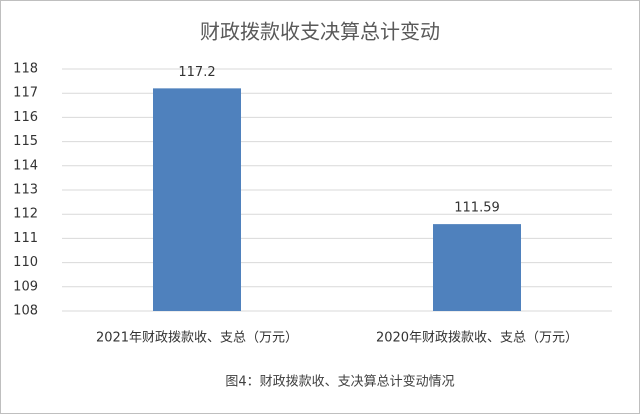 The height and width of the screenshot is (414, 640). Describe the element at coordinates (477, 208) in the screenshot. I see `data-label: 111.59` at that location.